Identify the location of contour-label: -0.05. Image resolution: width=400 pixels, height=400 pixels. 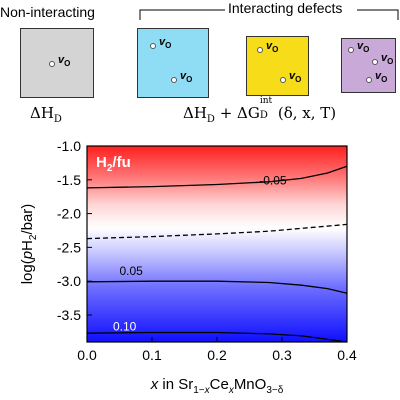
(273, 181).